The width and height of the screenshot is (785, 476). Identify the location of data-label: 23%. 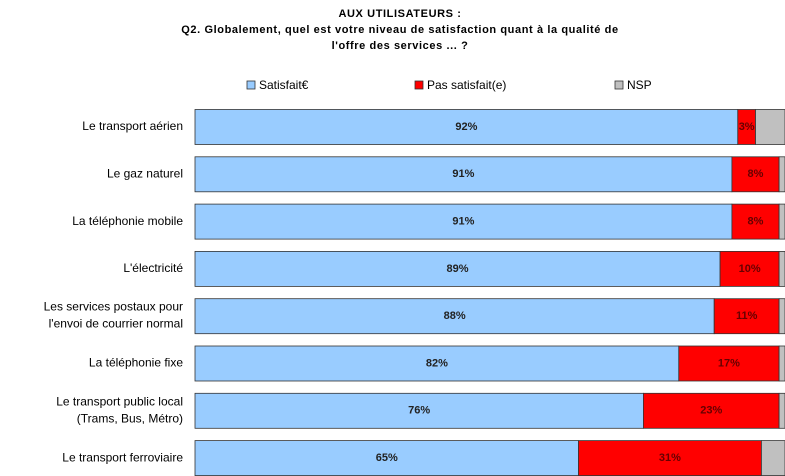
(711, 411).